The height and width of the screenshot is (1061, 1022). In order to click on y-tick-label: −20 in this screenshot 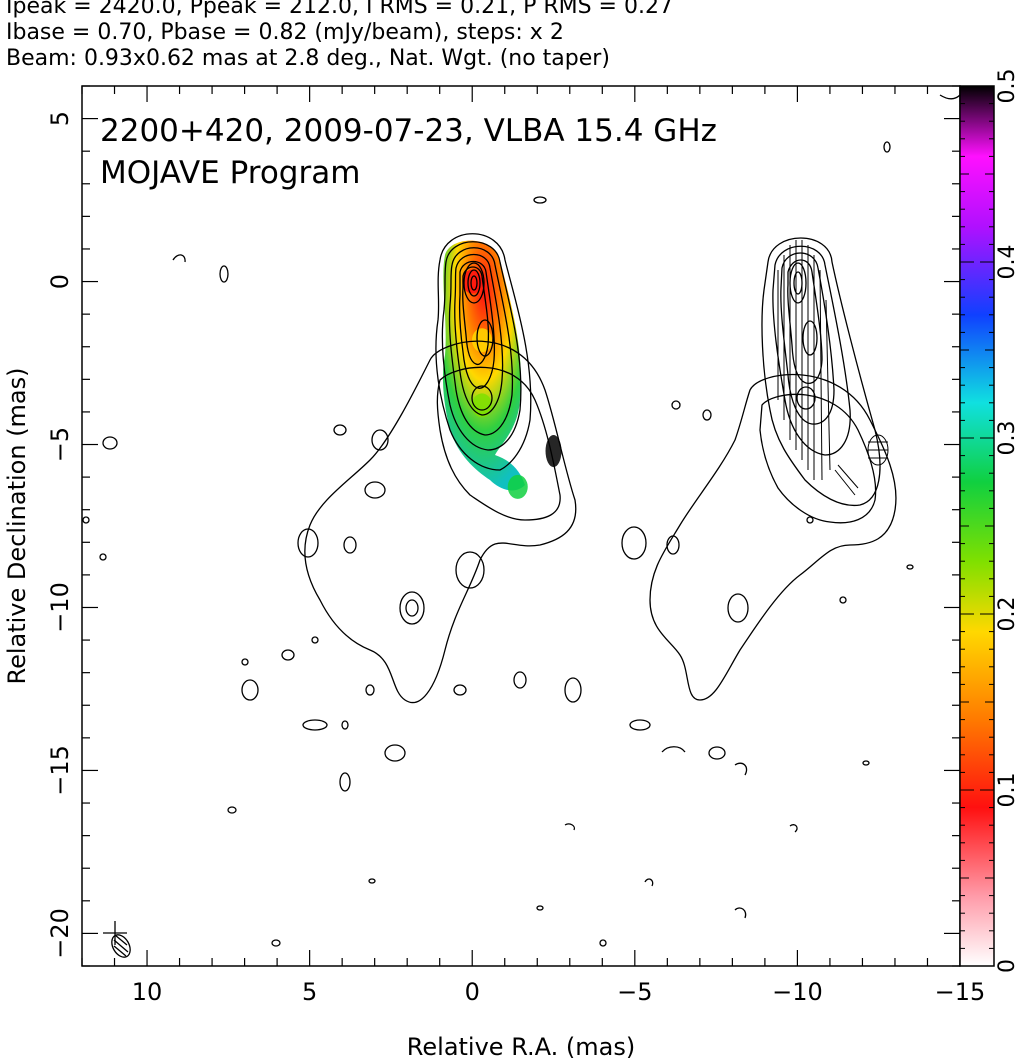, I will do `click(60, 933)`.